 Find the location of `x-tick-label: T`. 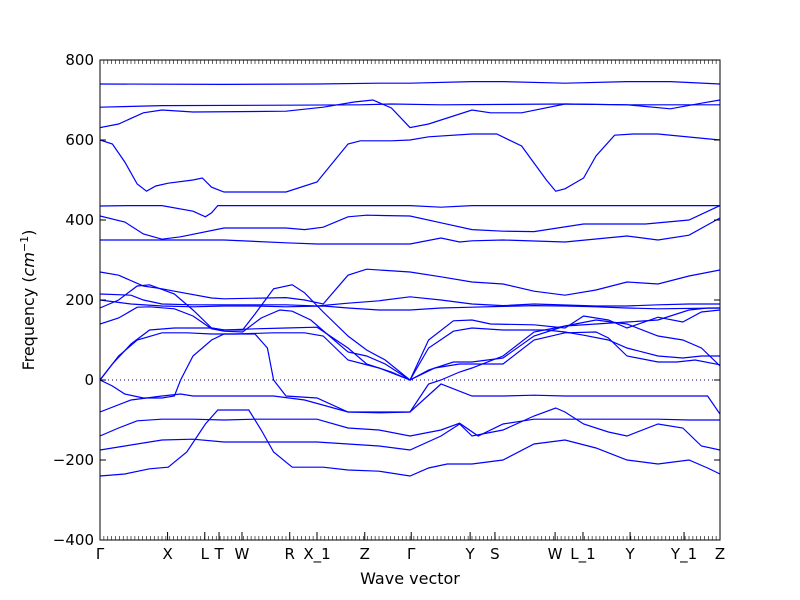

x-tick-label: T is located at coordinates (218, 554).